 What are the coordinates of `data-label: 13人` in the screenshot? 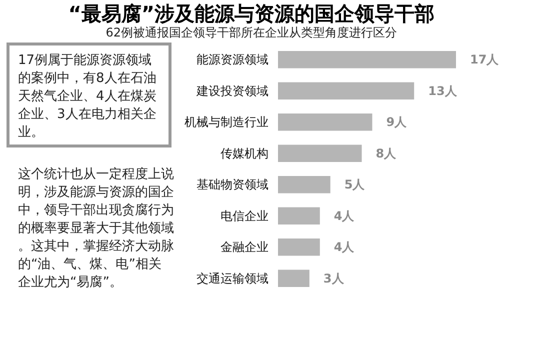 It's located at (443, 91).